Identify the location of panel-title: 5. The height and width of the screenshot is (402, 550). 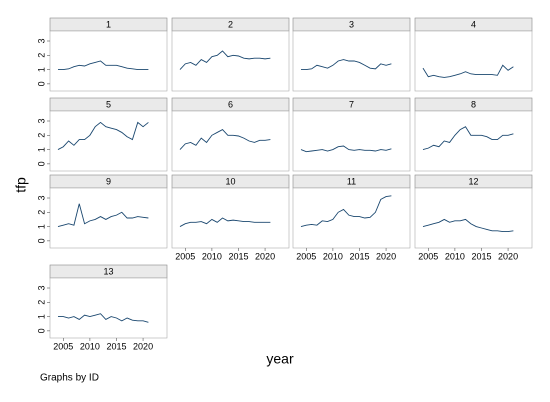
(108, 104).